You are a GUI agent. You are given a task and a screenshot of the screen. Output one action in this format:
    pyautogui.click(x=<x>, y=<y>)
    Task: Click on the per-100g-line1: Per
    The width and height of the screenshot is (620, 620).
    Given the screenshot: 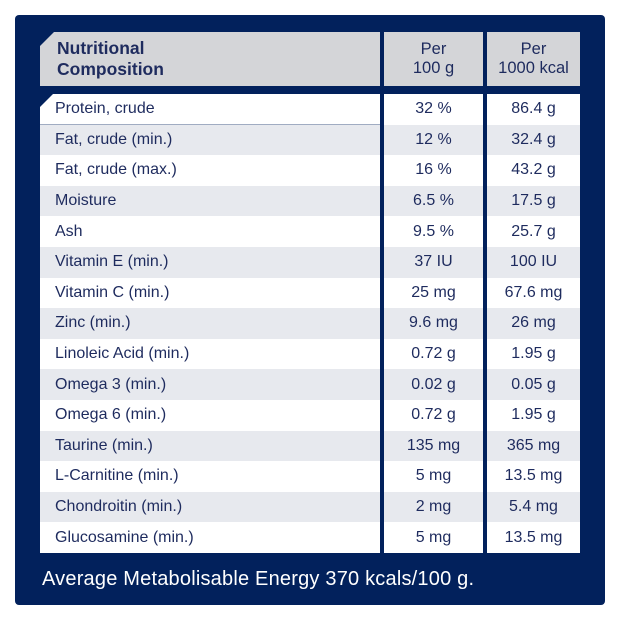 What is the action you would take?
    pyautogui.click(x=433, y=48)
    